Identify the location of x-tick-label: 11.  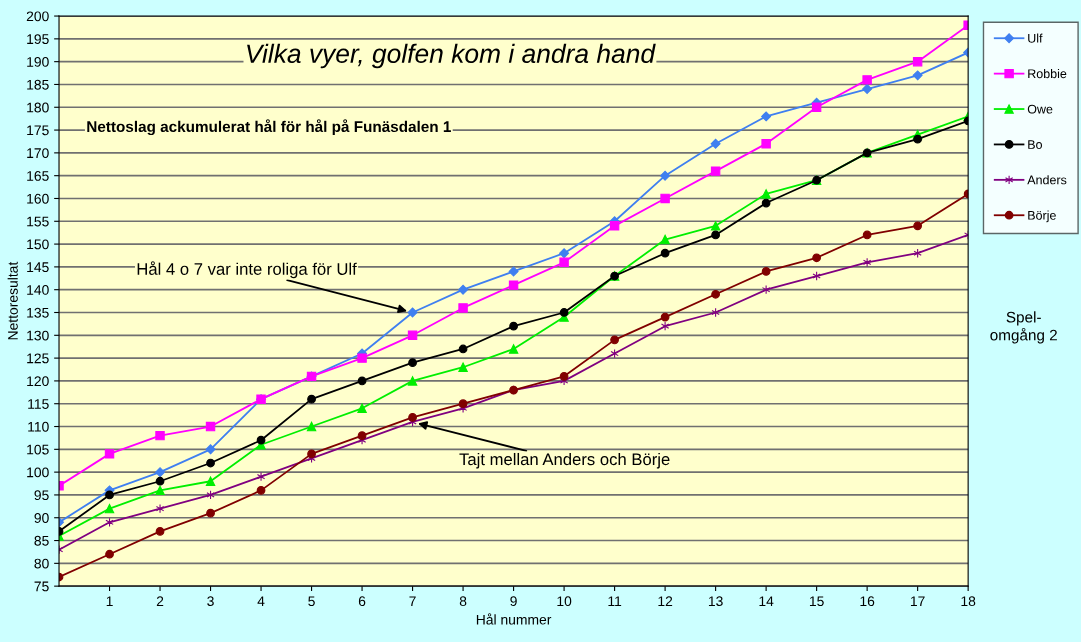
(615, 601).